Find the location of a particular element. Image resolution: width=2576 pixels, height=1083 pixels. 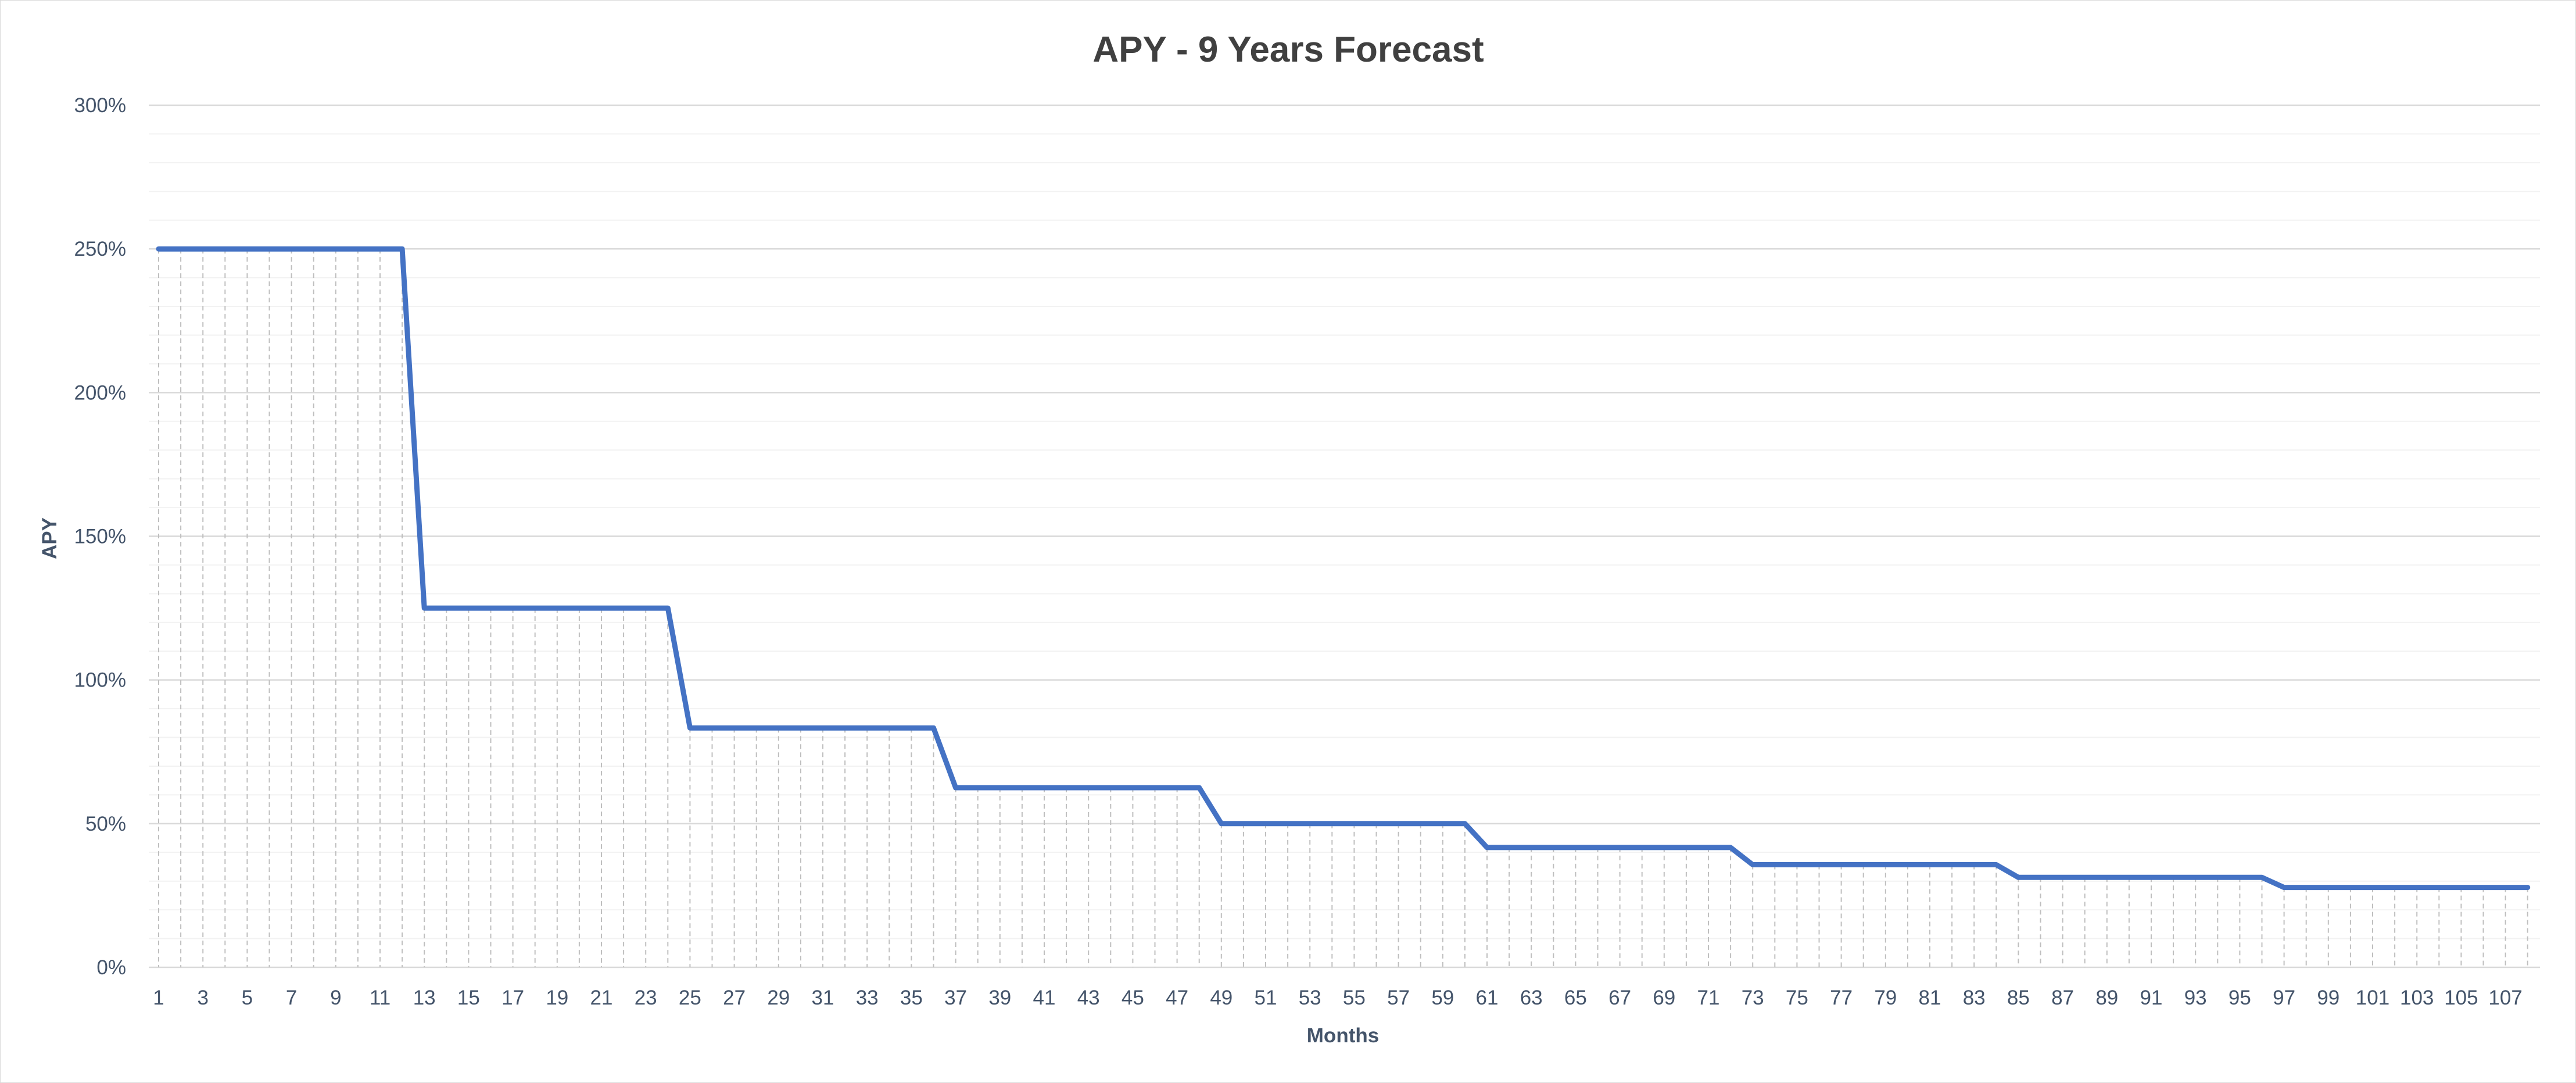

x-tick-label: 11 is located at coordinates (380, 998).